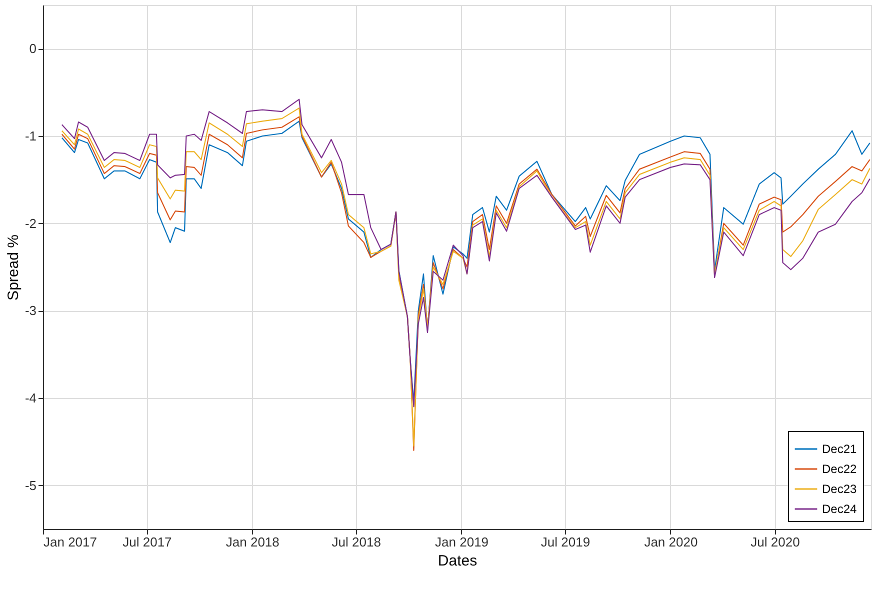 This screenshot has height=590, width=896. Describe the element at coordinates (775, 542) in the screenshot. I see `x-tick-label: Jul 2020` at that location.